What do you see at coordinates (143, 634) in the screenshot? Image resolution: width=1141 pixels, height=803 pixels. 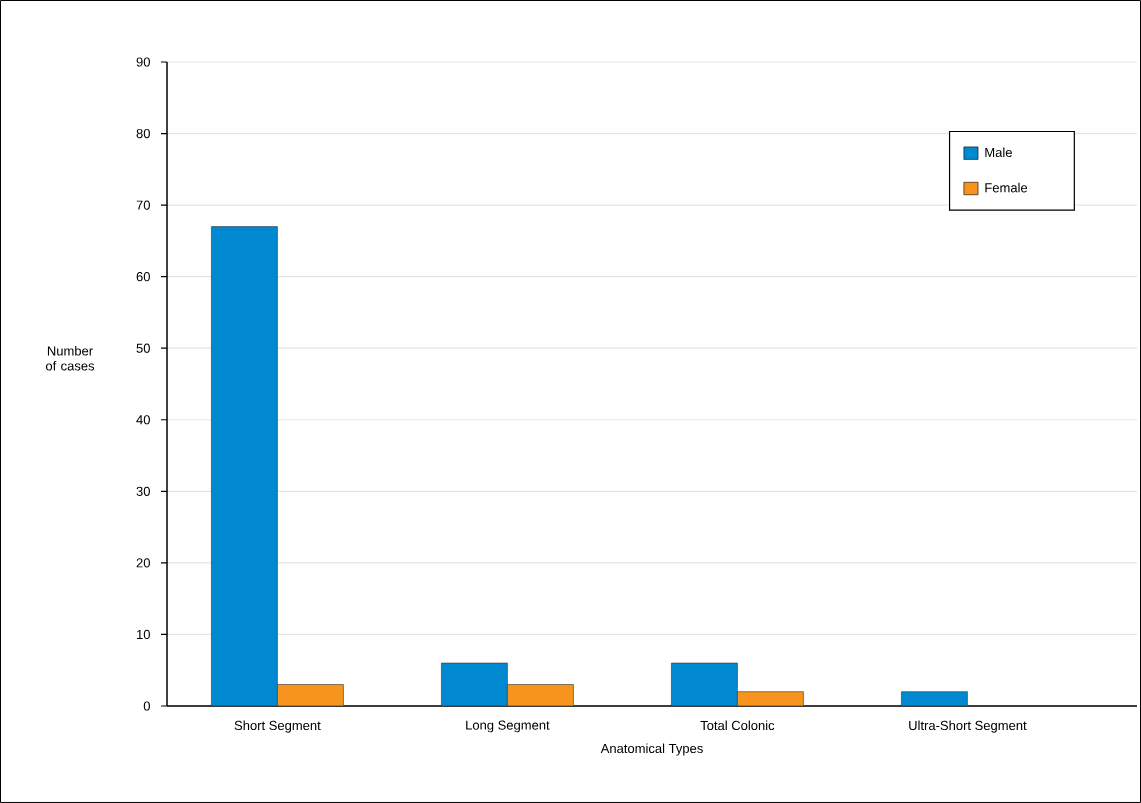 I see `y-tick-label: 10` at bounding box center [143, 634].